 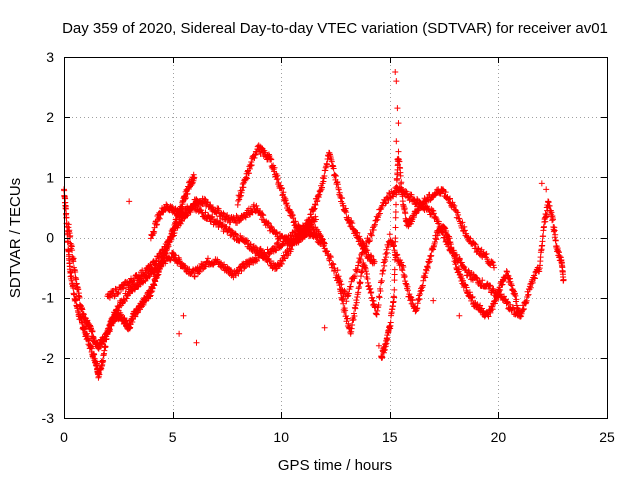 What do you see at coordinates (50, 117) in the screenshot?
I see `y-tick-label: 2` at bounding box center [50, 117].